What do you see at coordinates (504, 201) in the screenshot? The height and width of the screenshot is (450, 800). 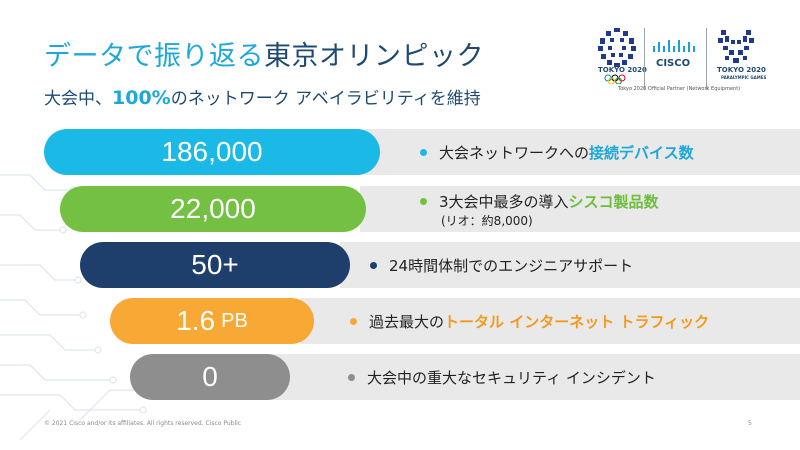 I see `stat-desc-plain: 3大会中最多の導入` at bounding box center [504, 201].